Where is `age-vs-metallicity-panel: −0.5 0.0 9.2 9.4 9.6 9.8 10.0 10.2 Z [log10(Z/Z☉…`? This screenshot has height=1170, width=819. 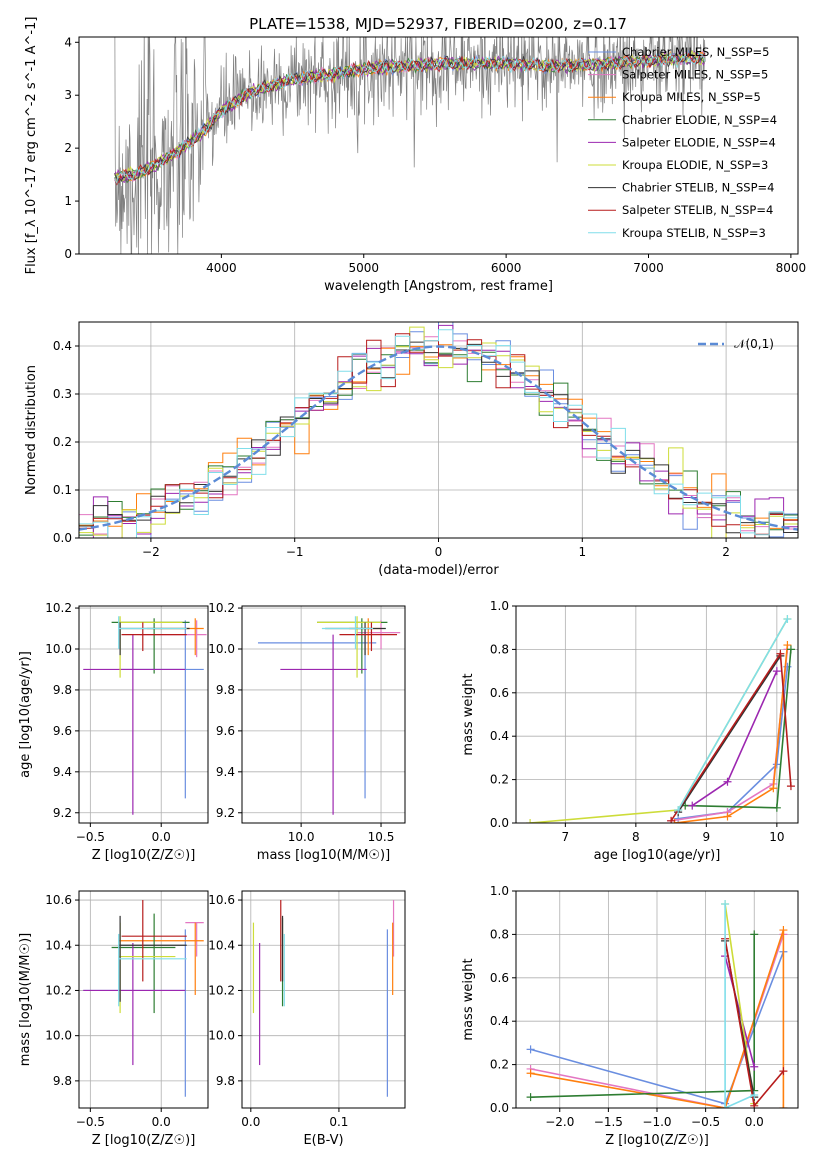 age-vs-metallicity-panel: −0.5 0.0 9.2 9.4 9.6 9.8 10.0 10.2 Z [log10(Z/Z☉… is located at coordinates (113, 732).